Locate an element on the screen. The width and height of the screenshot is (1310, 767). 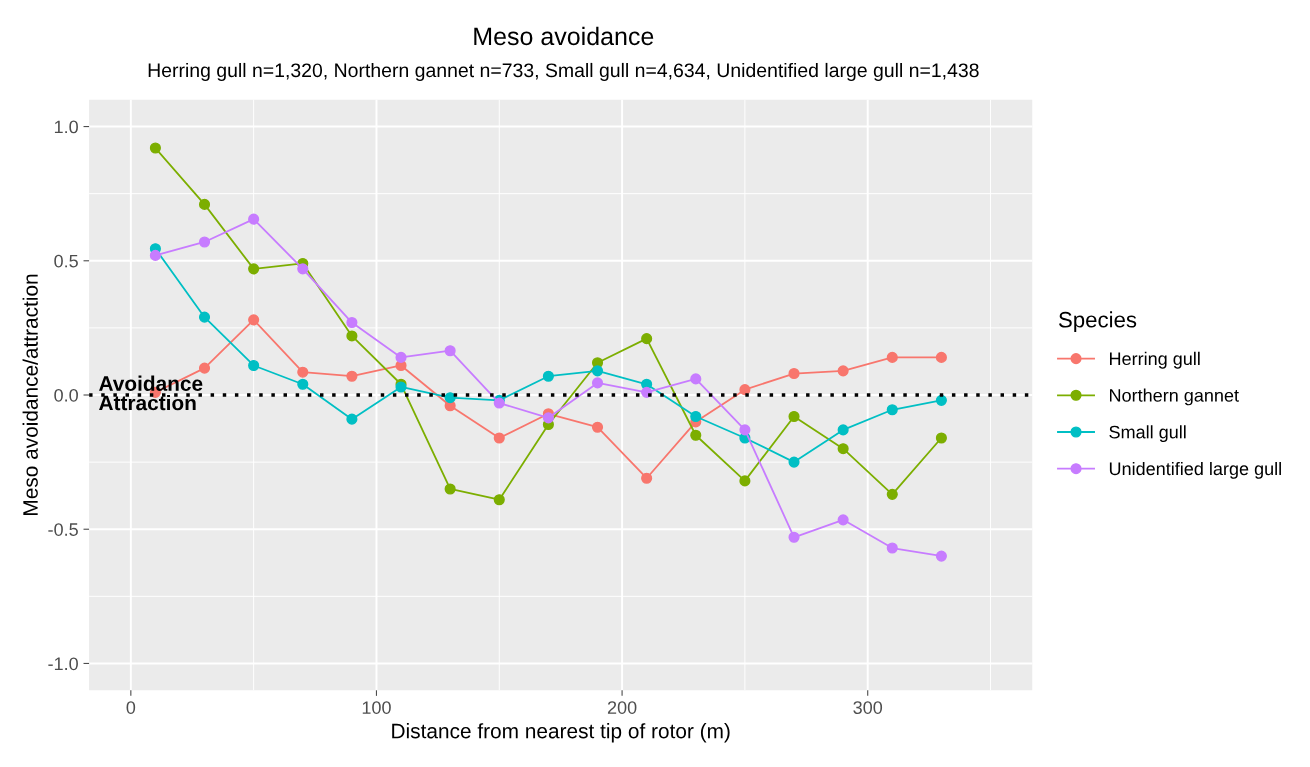
legend-label: Unidentified large gull is located at coordinates (1195, 470).